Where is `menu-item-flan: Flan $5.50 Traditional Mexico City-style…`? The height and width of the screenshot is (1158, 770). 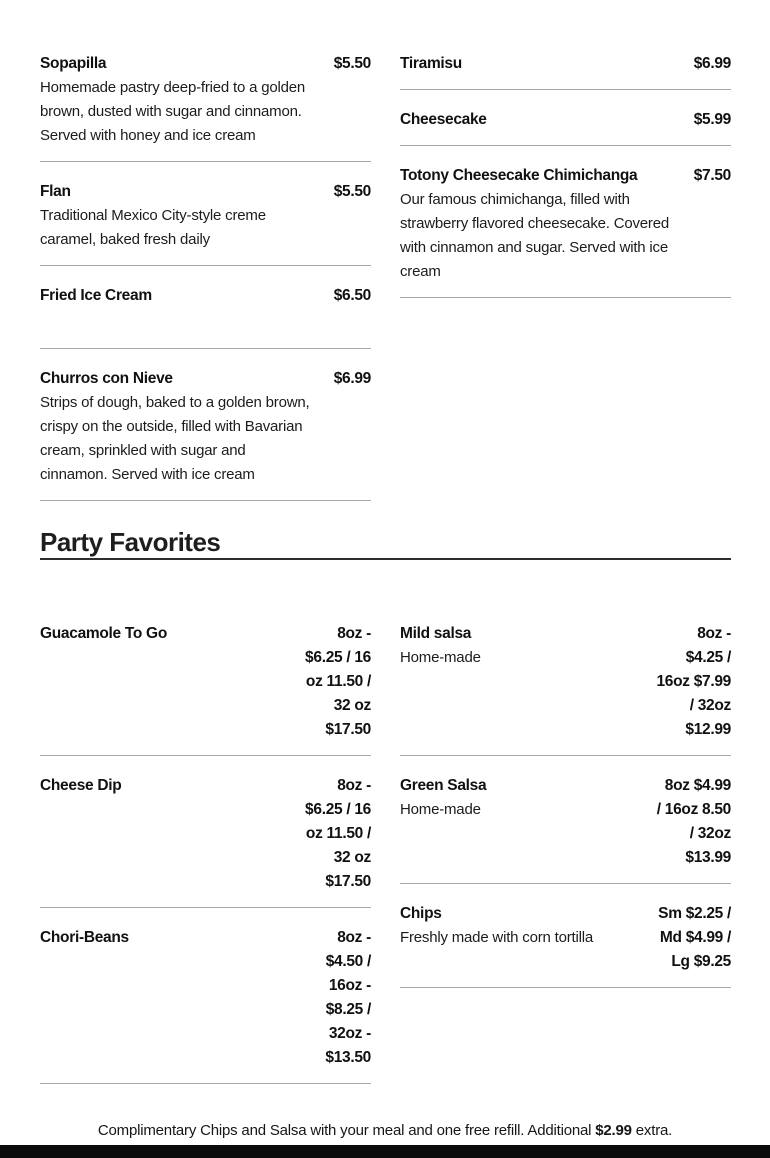 menu-item-flan: Flan $5.50 Traditional Mexico City-style… is located at coordinates (205, 214).